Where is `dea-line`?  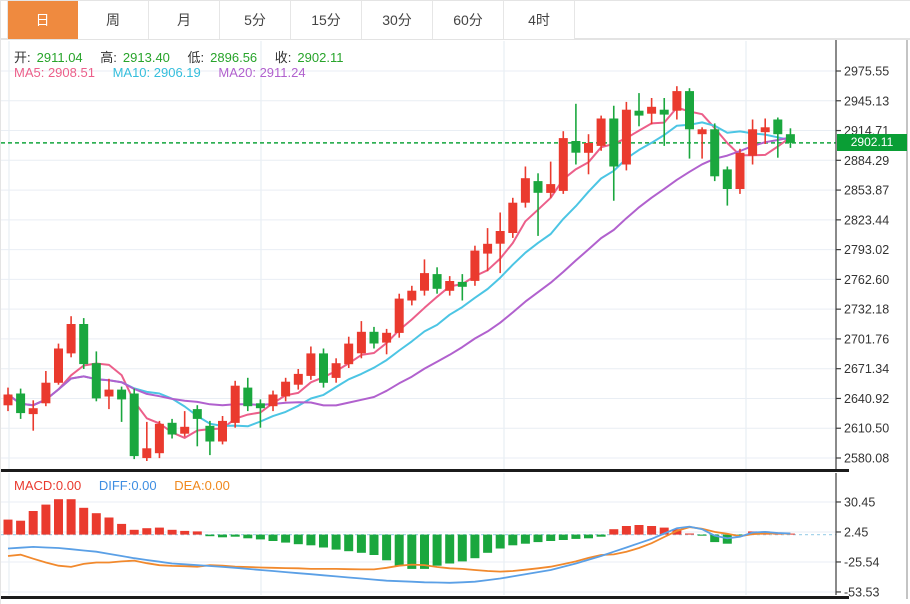
dea-line is located at coordinates (399, 549).